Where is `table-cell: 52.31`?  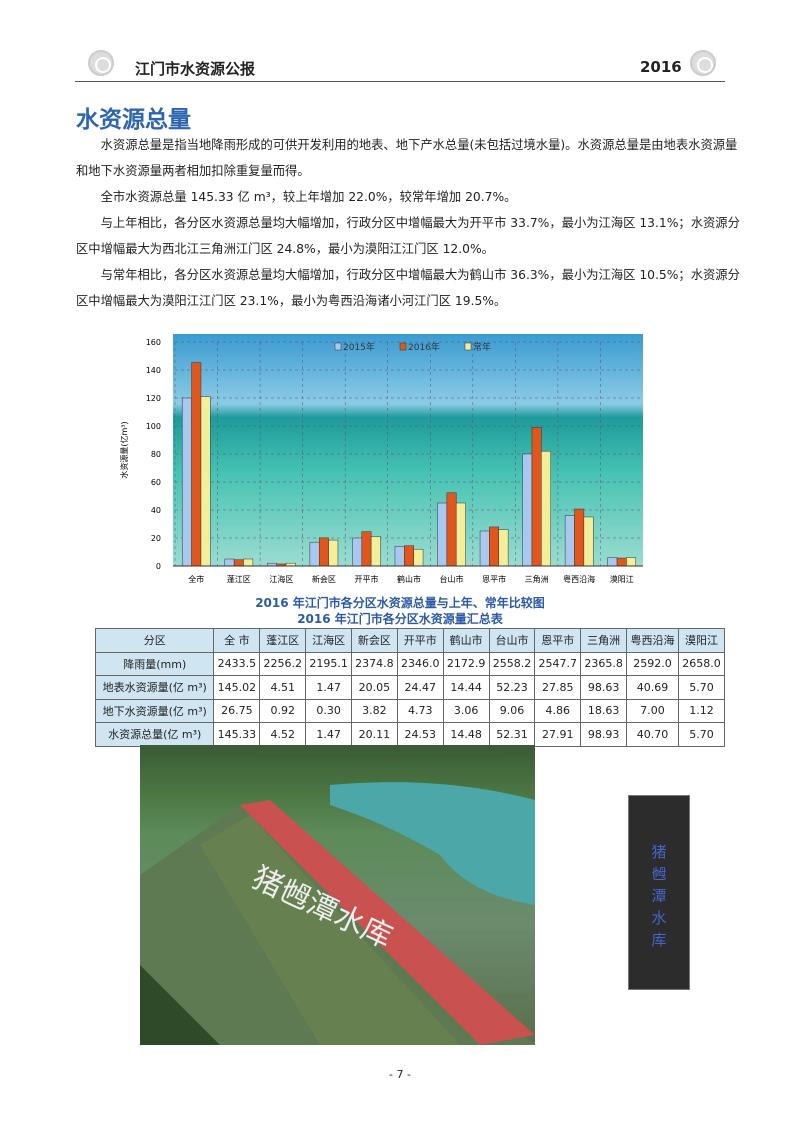
table-cell: 52.31 is located at coordinates (512, 734).